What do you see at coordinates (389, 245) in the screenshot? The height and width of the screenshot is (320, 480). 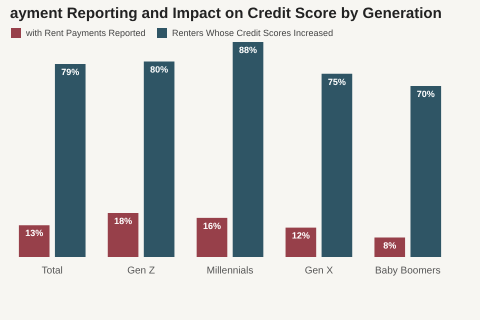 I see `data-label: 8%` at bounding box center [389, 245].